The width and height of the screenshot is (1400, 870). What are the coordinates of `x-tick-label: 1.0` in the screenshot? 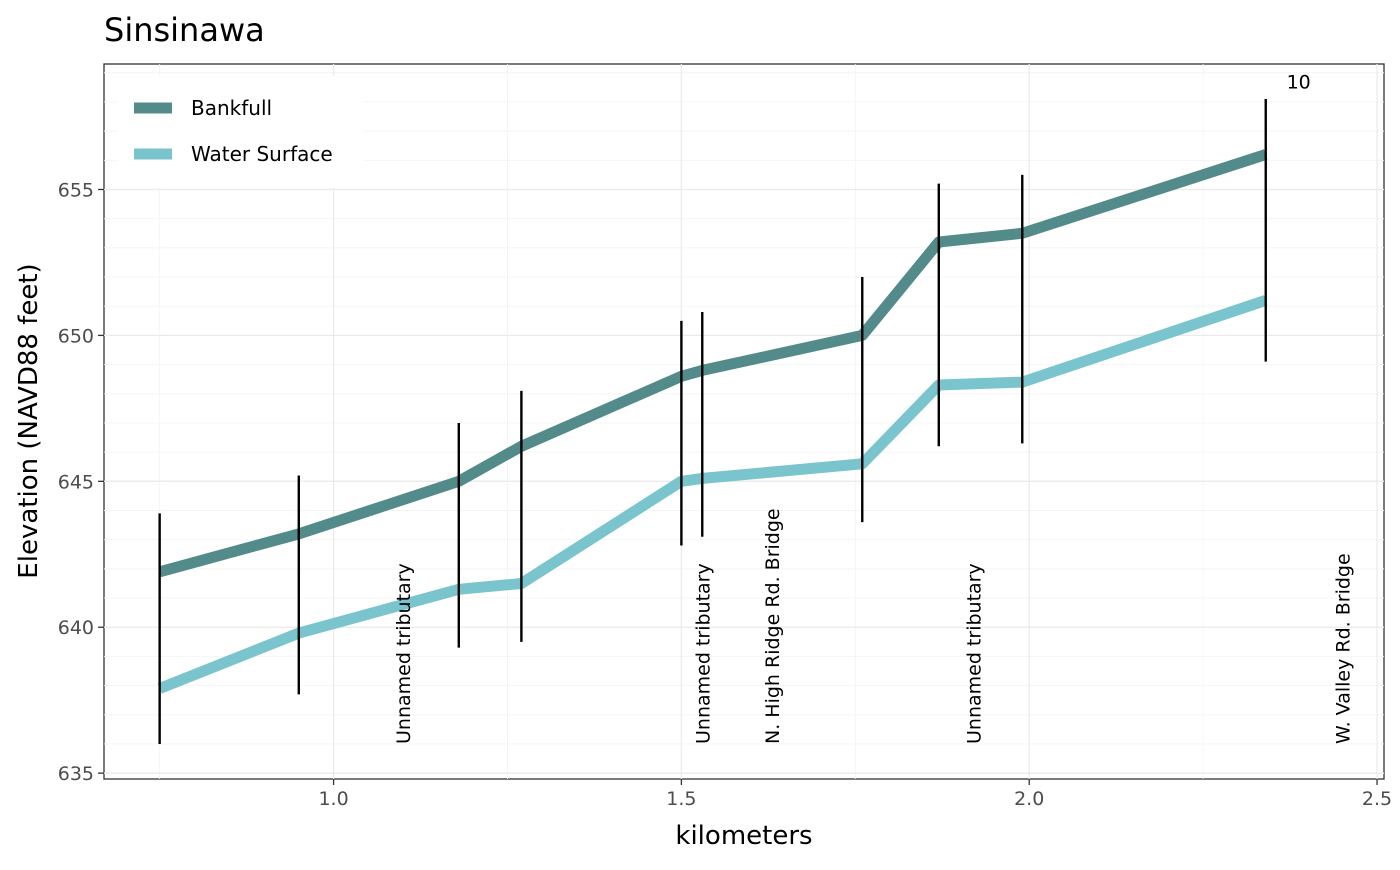 It's located at (333, 799).